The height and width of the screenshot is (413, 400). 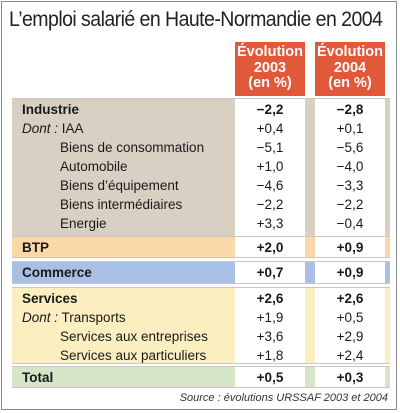 I want to click on table-row: Services +2,6 +2,6, so click(x=201, y=298).